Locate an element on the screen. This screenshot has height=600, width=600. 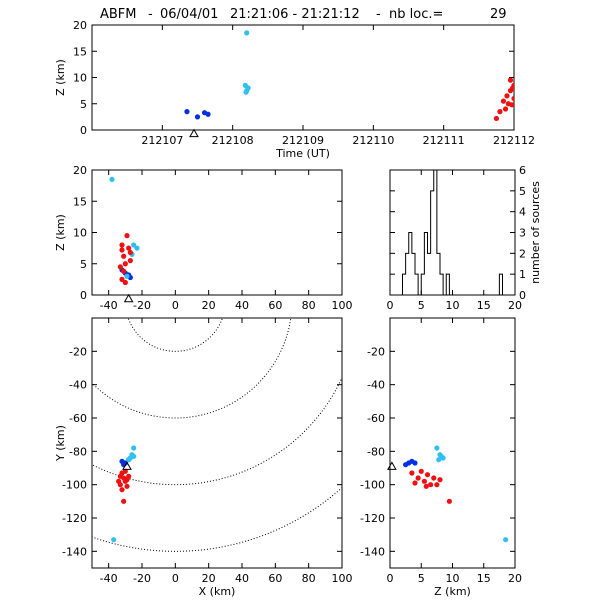
x-tick-label: 212109 is located at coordinates (303, 140).